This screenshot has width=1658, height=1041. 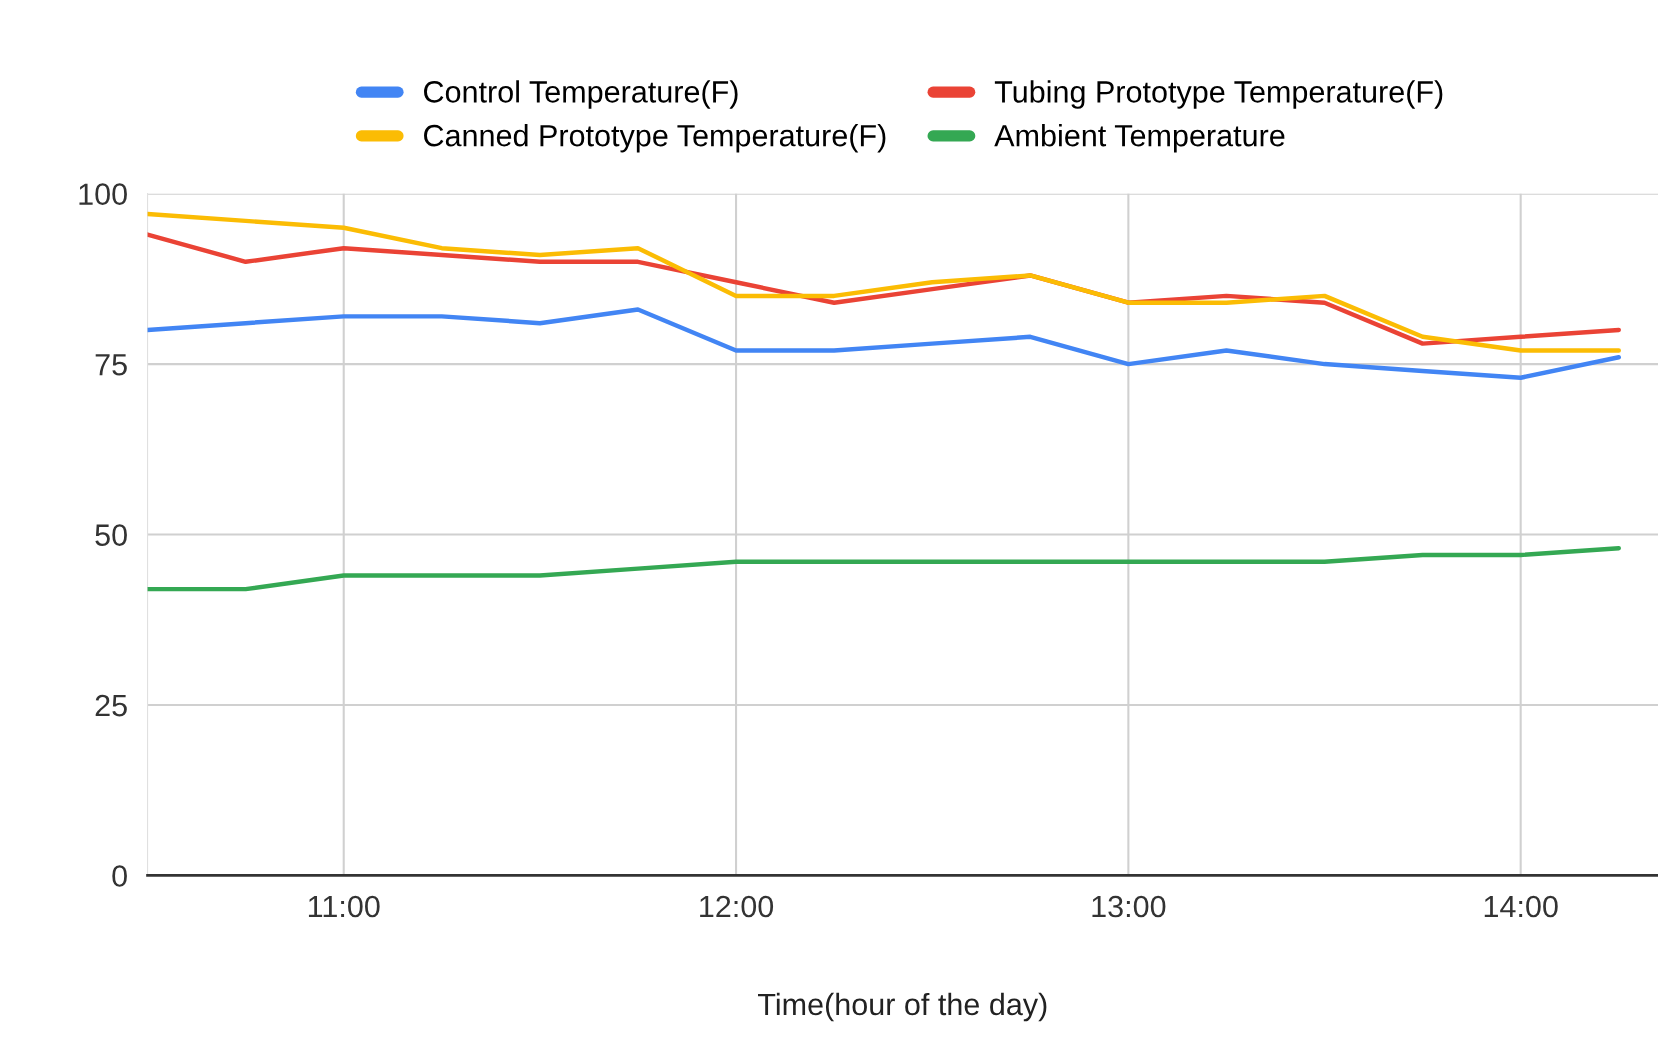 I want to click on x-tick-label: 13:00, so click(x=1129, y=906).